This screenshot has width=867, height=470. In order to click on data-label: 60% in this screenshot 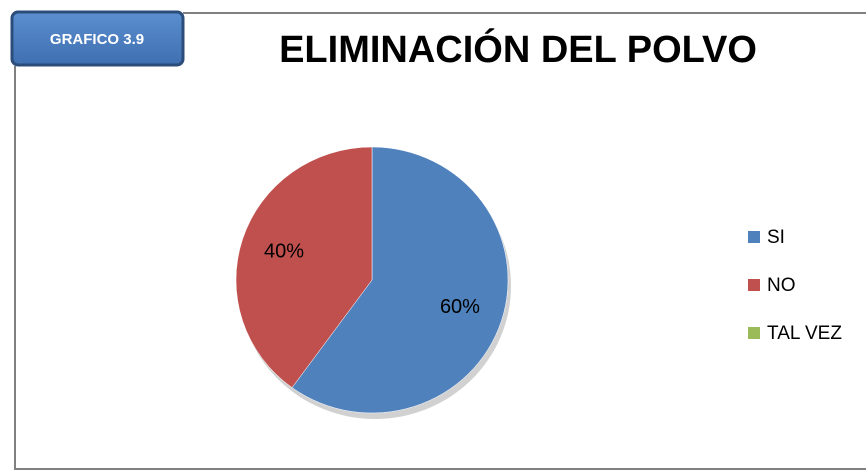, I will do `click(460, 307)`.